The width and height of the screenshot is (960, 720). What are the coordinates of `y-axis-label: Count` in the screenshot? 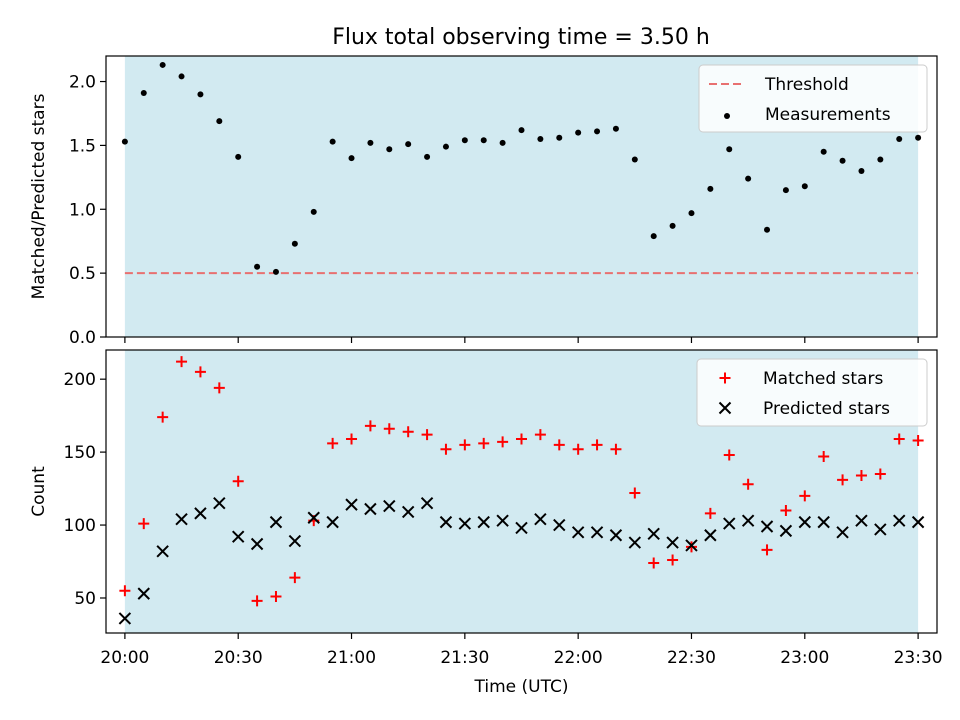 It's located at (39, 491).